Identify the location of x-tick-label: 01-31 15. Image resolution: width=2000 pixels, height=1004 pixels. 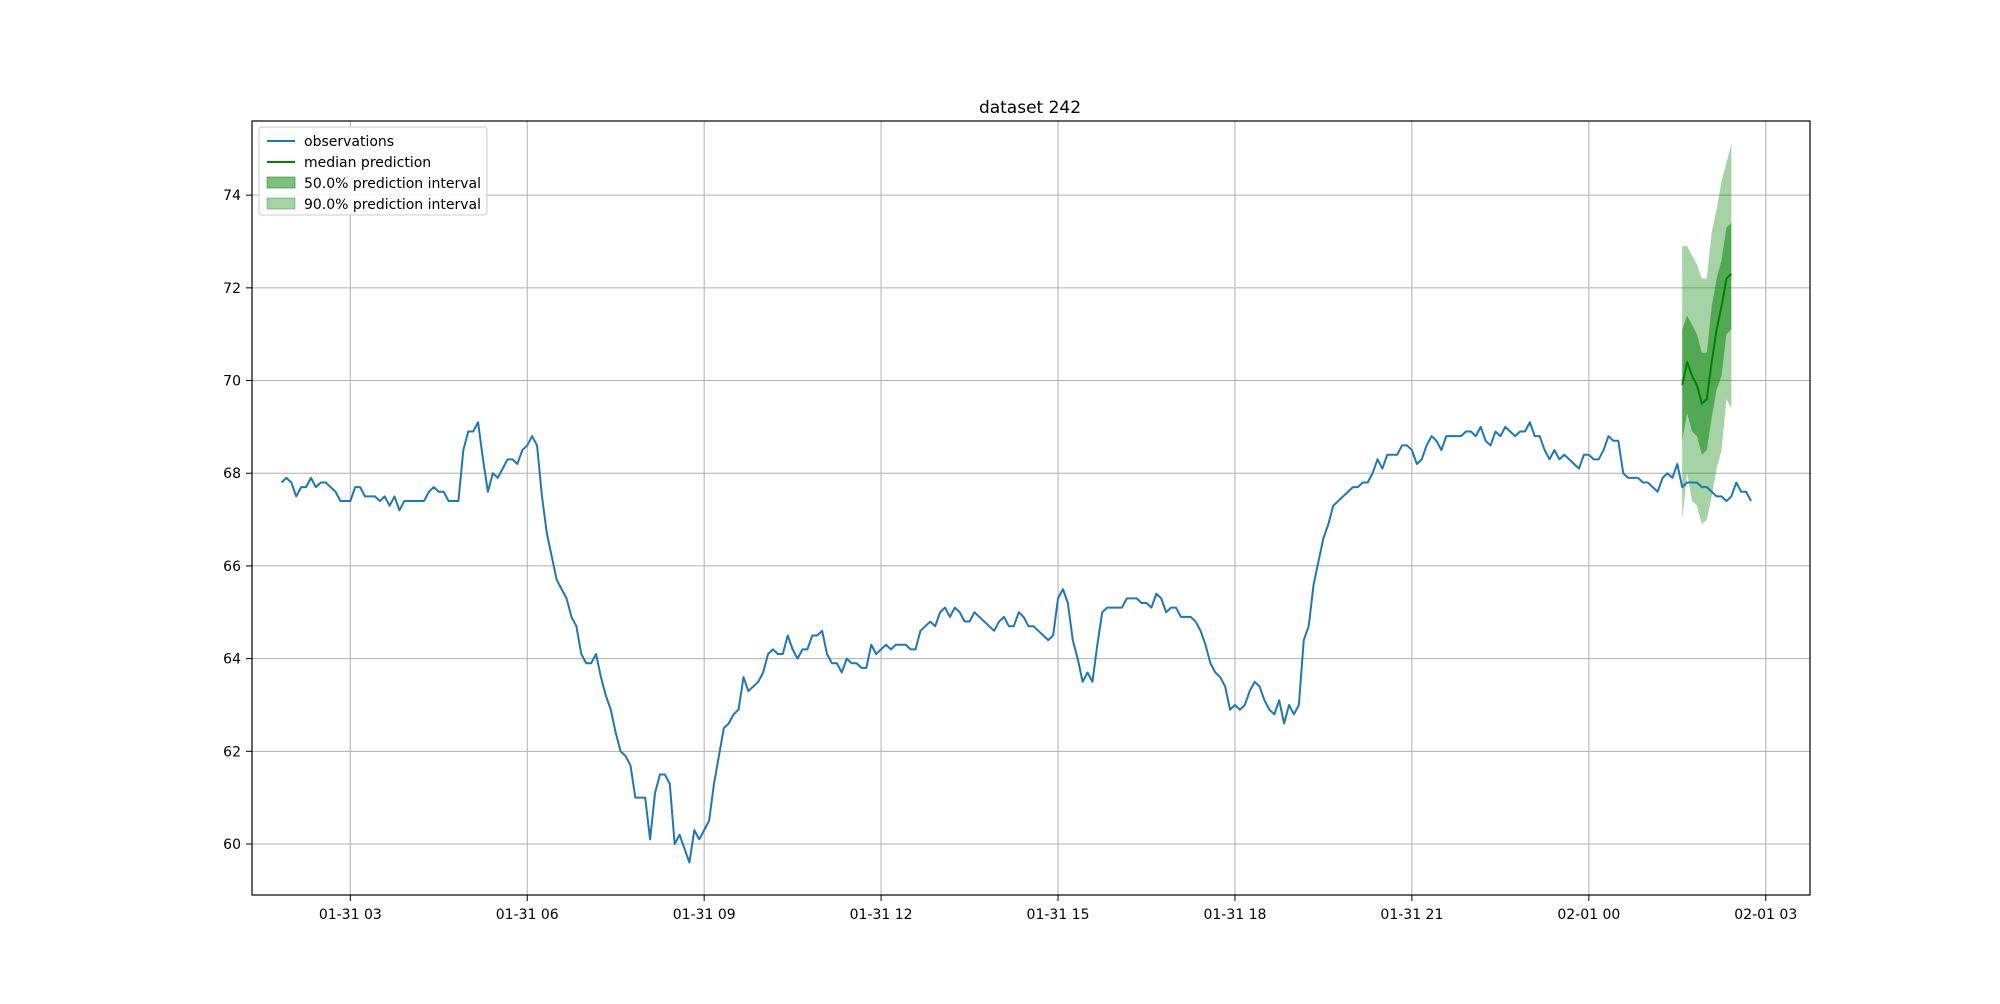
(1058, 915).